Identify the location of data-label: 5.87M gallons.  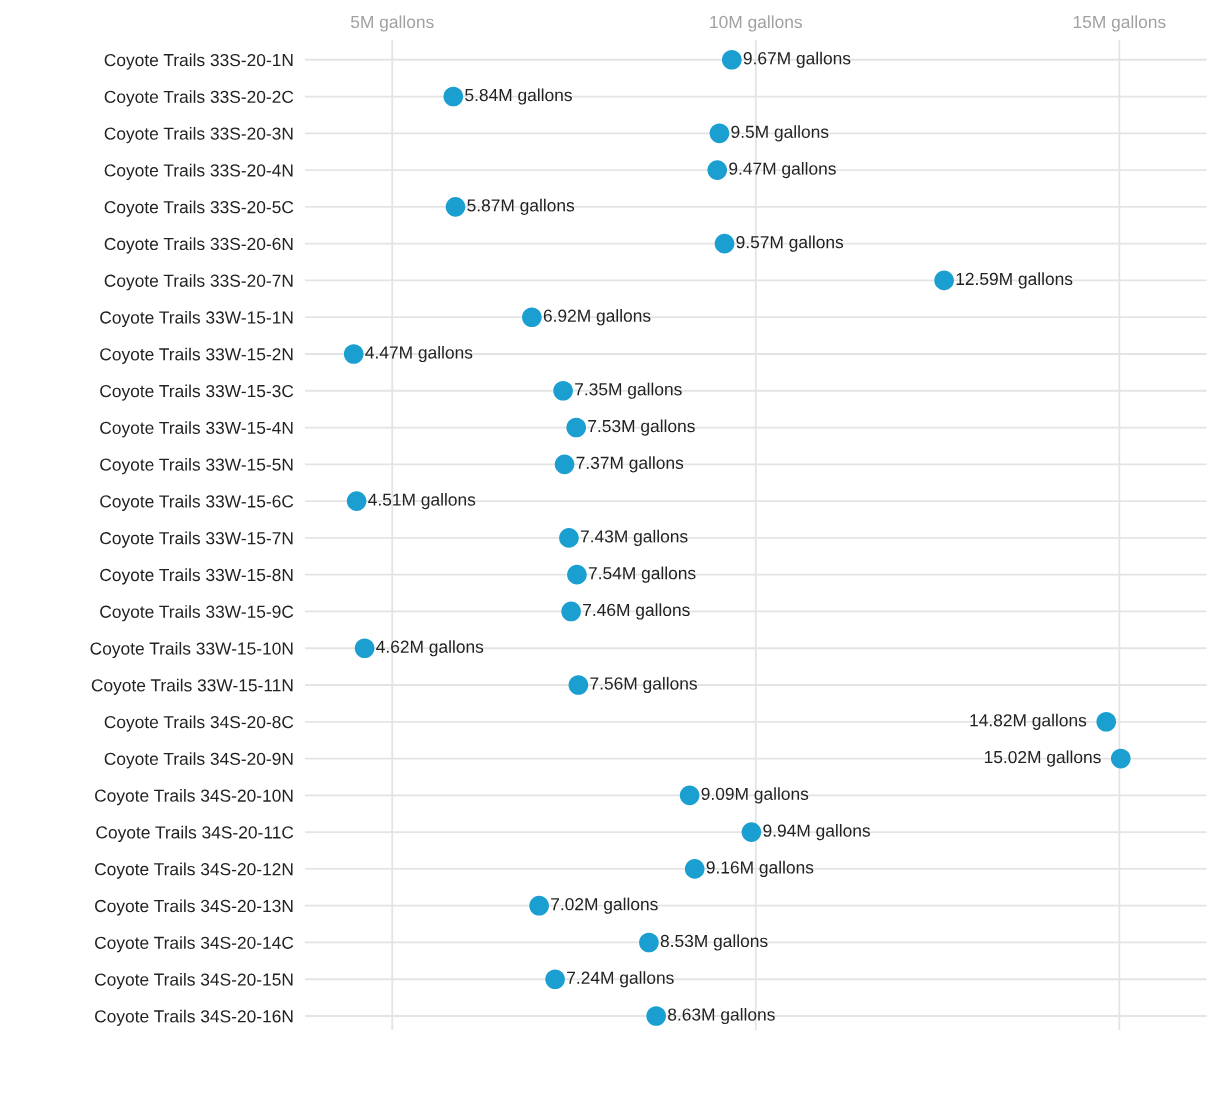
(521, 206).